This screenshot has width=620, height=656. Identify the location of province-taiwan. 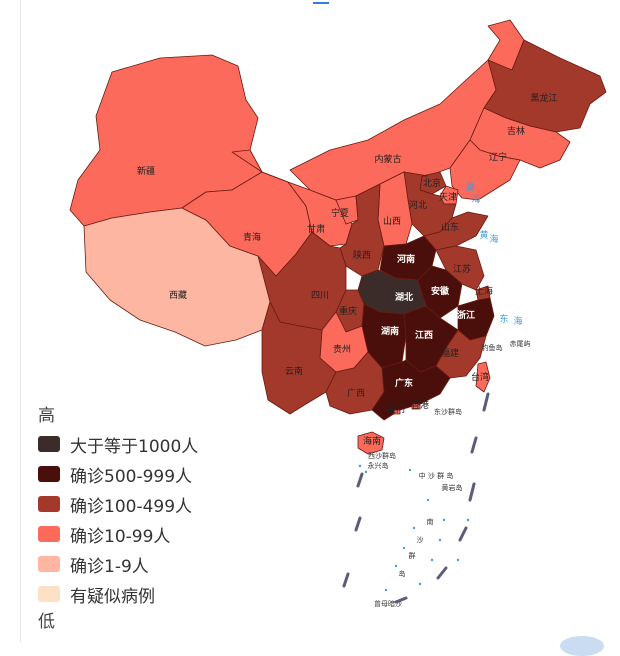
(483, 377).